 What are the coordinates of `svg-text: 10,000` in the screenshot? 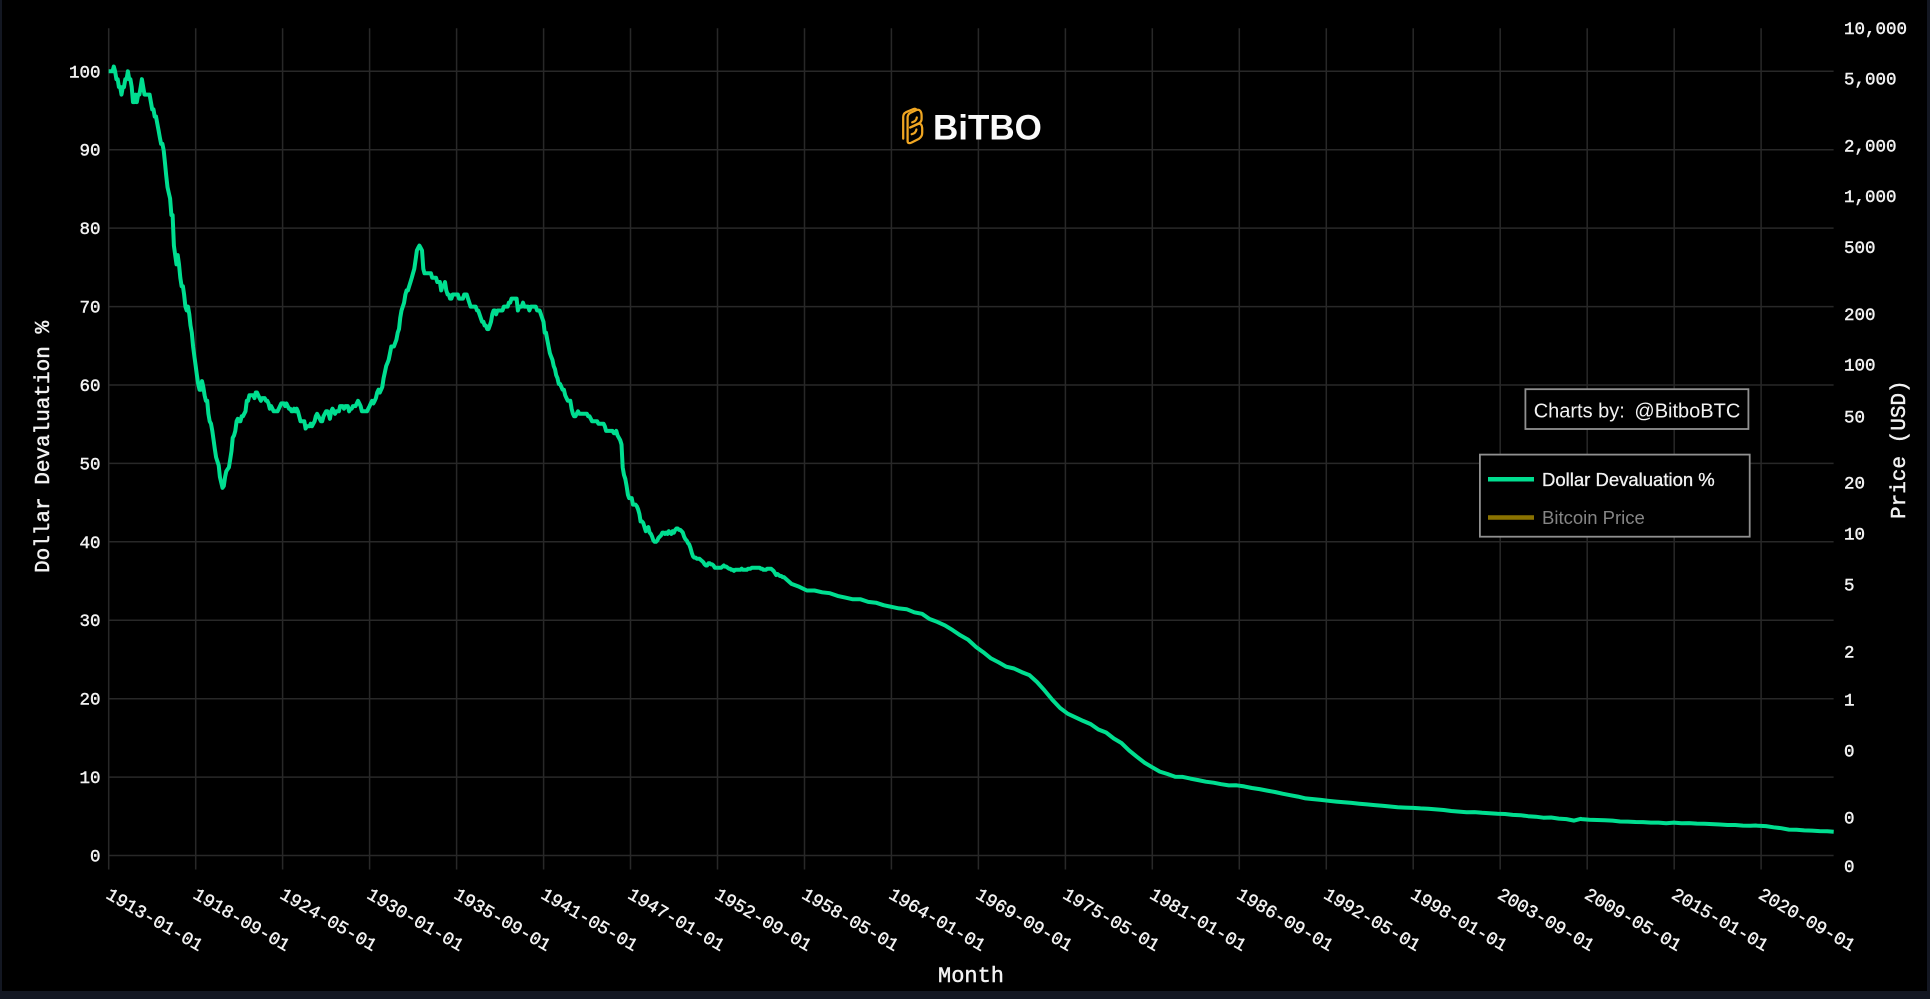 It's located at (1875, 30).